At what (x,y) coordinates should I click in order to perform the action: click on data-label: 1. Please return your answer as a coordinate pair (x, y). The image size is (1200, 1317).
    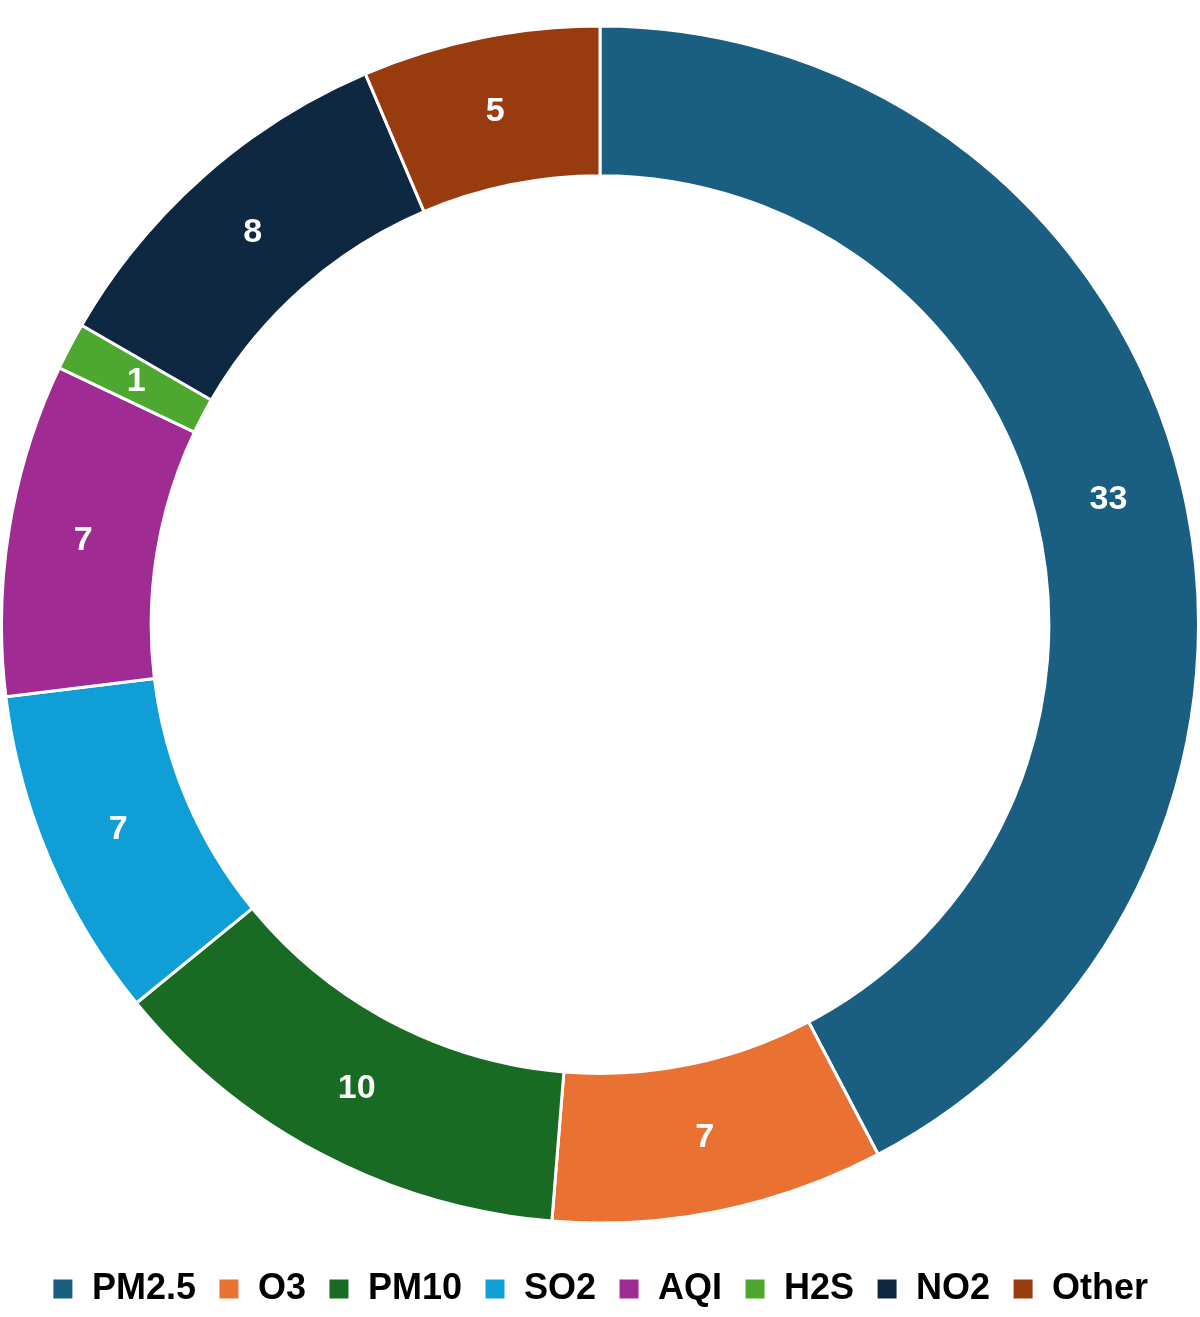
    Looking at the image, I should click on (136, 378).